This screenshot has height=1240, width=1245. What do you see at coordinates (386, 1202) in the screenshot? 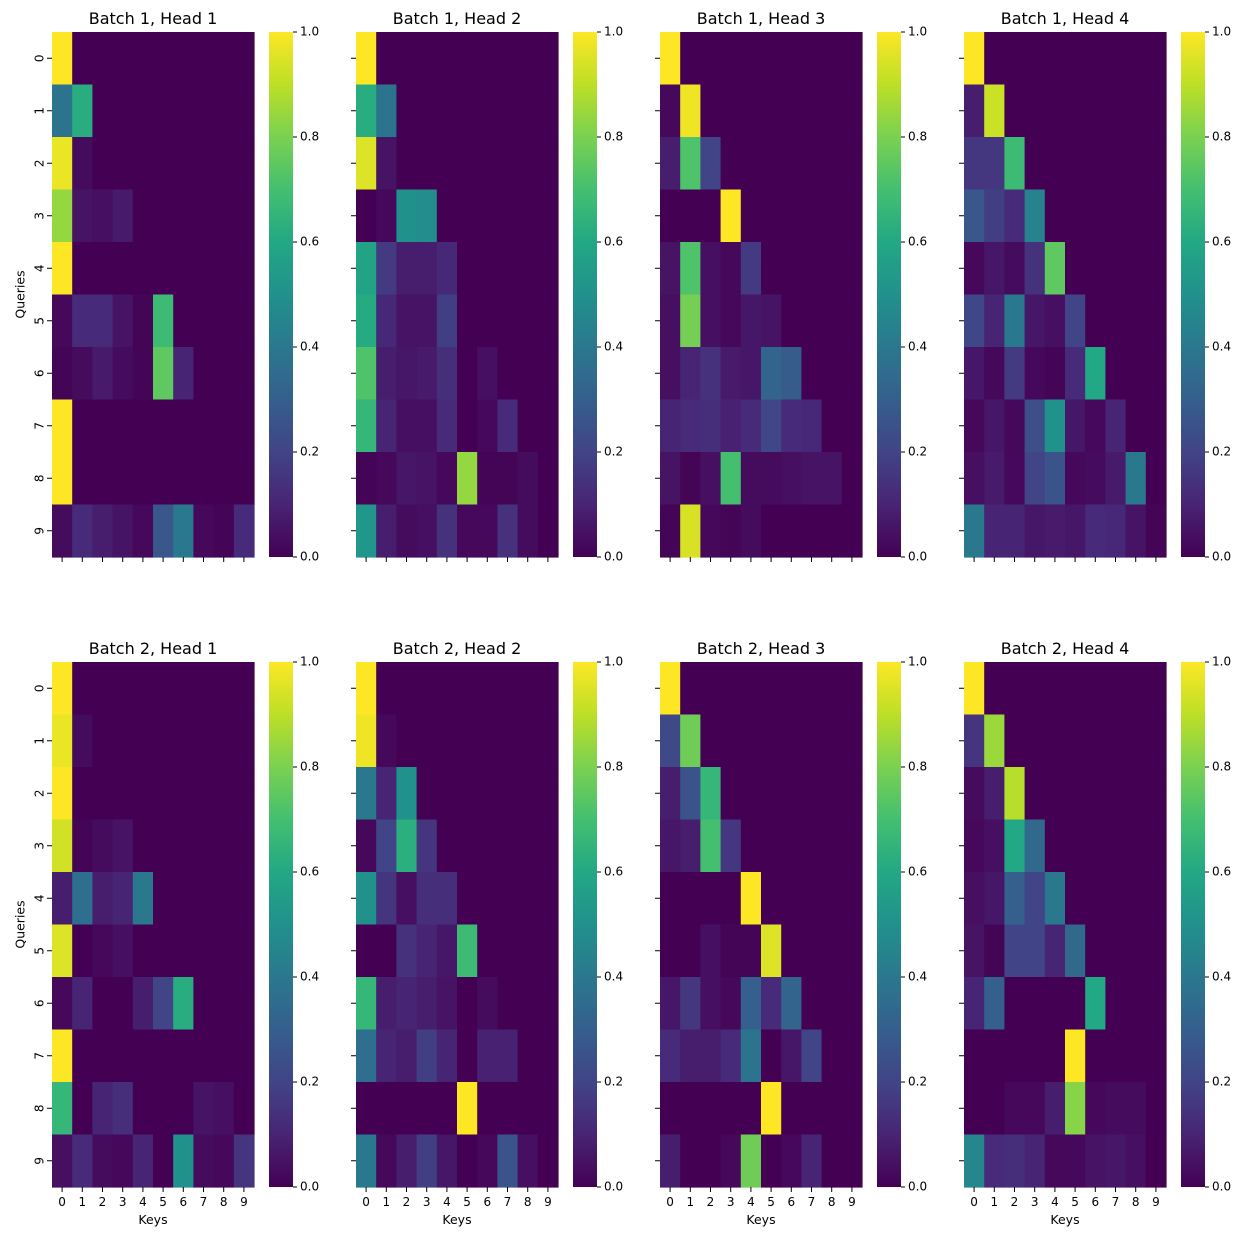
I see `x-tick-label: 1` at bounding box center [386, 1202].